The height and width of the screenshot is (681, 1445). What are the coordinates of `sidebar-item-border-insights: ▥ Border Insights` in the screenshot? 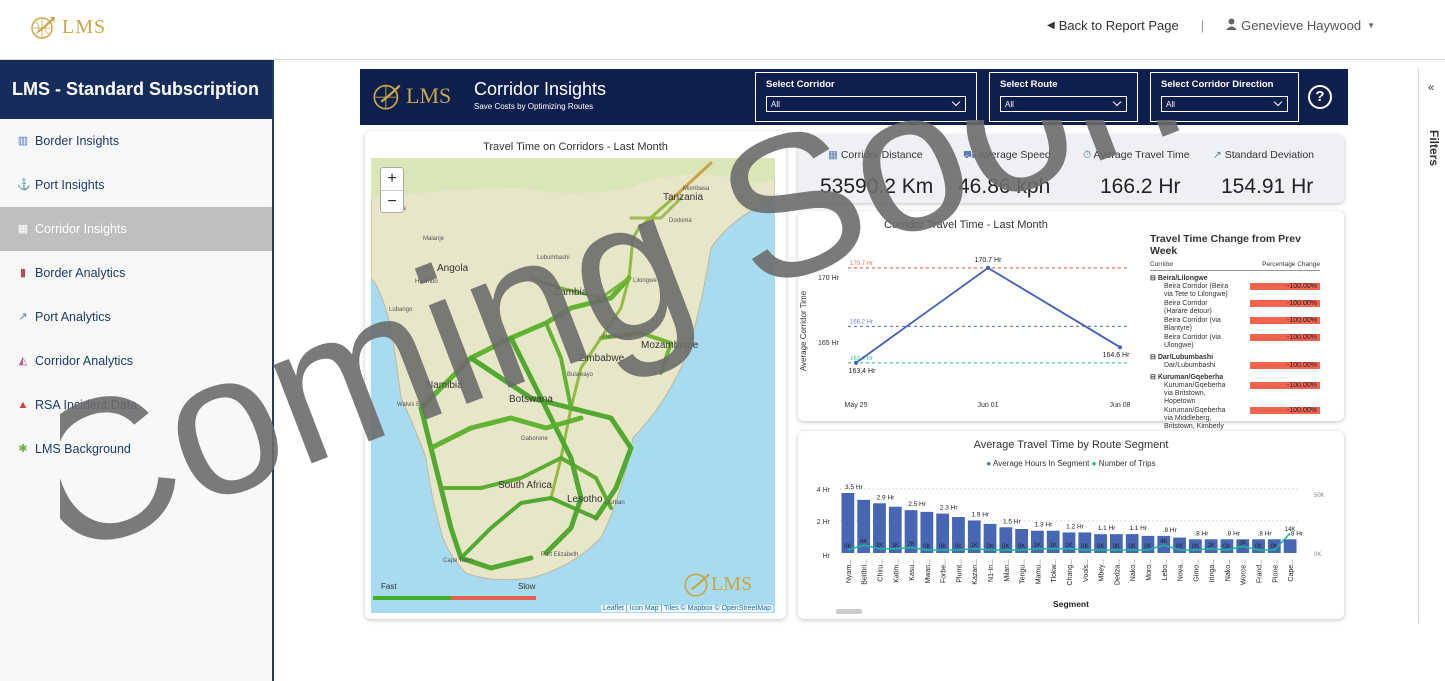 It's located at (136, 141).